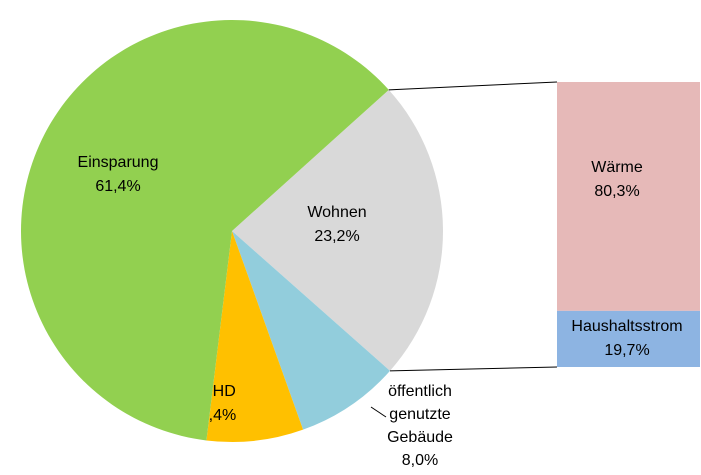  What do you see at coordinates (378, 412) in the screenshot?
I see `leader-line` at bounding box center [378, 412].